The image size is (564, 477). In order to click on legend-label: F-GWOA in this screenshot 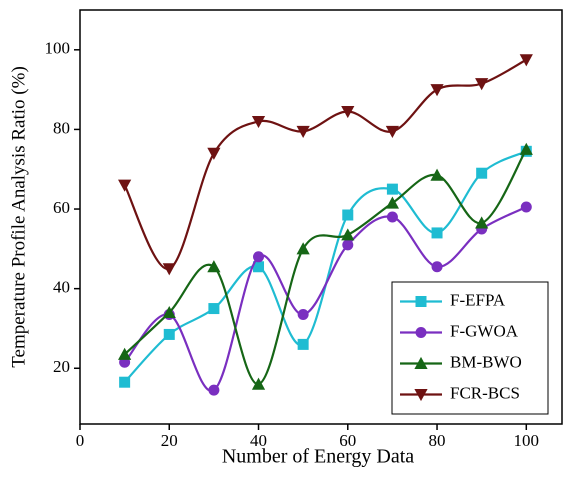, I will do `click(484, 330)`.